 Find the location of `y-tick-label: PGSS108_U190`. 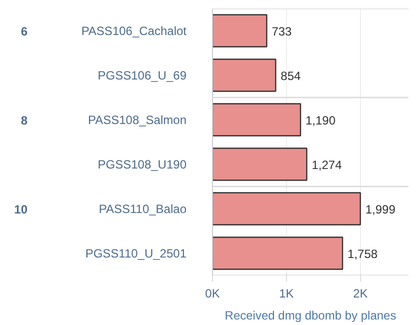

y-tick-label: PGSS108_U190 is located at coordinates (142, 164).